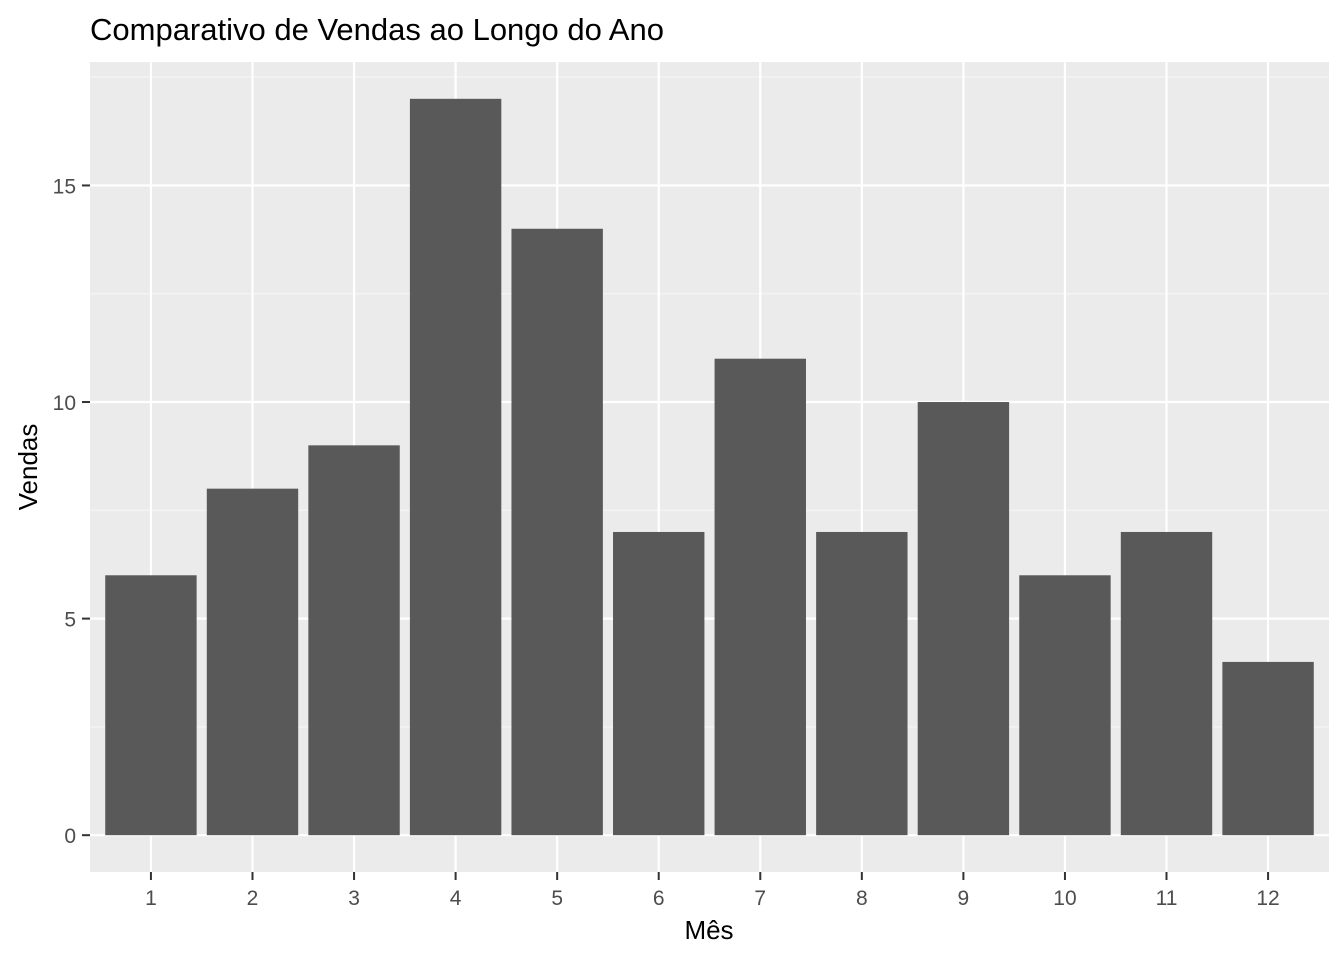 This screenshot has height=960, width=1344. Describe the element at coordinates (1267, 898) in the screenshot. I see `x-tick-label: 12` at that location.